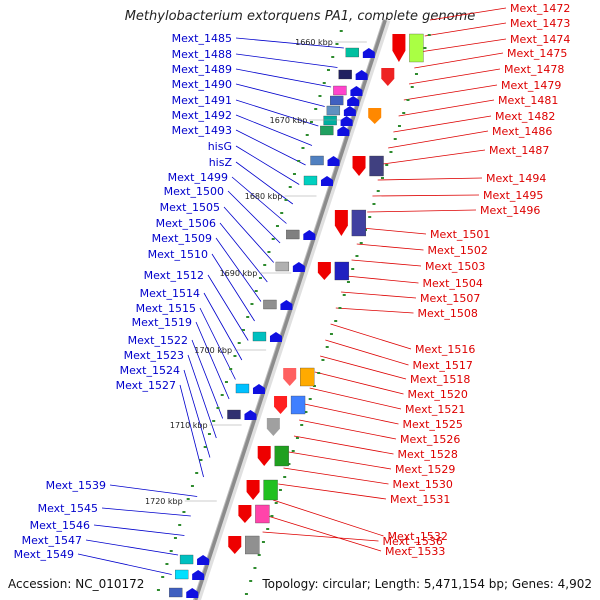 This screenshot has width=600, height=600. Describe the element at coordinates (202, 69) in the screenshot. I see `gene-label-left: Mext_1489` at that location.